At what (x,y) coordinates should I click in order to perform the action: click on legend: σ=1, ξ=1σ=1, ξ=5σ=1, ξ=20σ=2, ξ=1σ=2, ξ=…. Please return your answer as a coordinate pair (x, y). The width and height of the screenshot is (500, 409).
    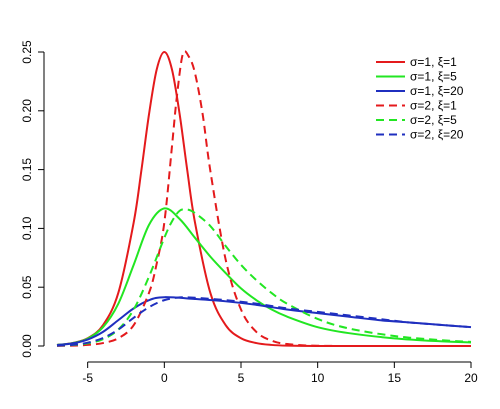
    Looking at the image, I should click on (420, 98).